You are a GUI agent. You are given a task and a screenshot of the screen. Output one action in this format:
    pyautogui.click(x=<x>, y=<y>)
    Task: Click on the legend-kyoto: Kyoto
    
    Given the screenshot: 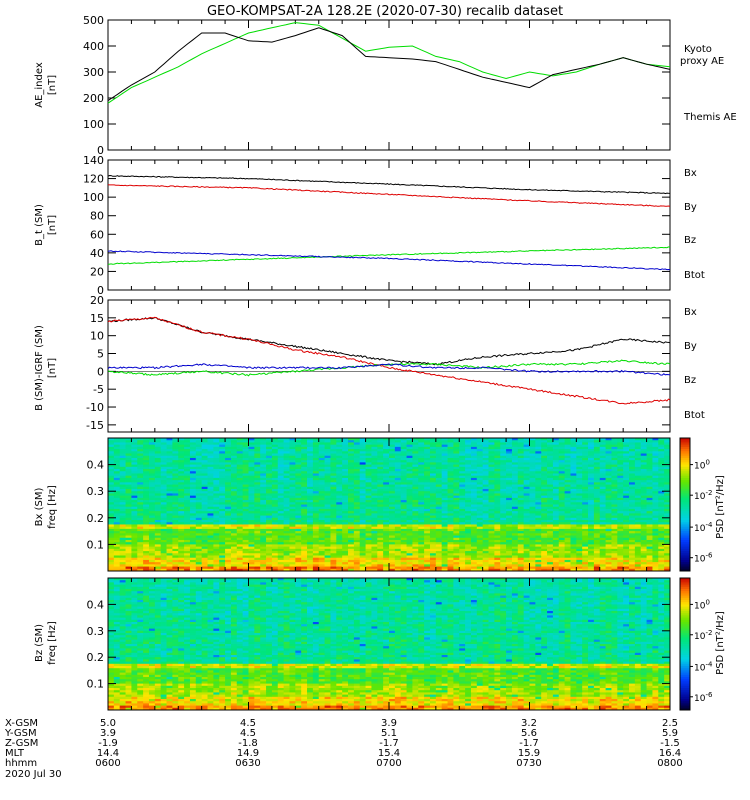 What is the action you would take?
    pyautogui.click(x=698, y=49)
    